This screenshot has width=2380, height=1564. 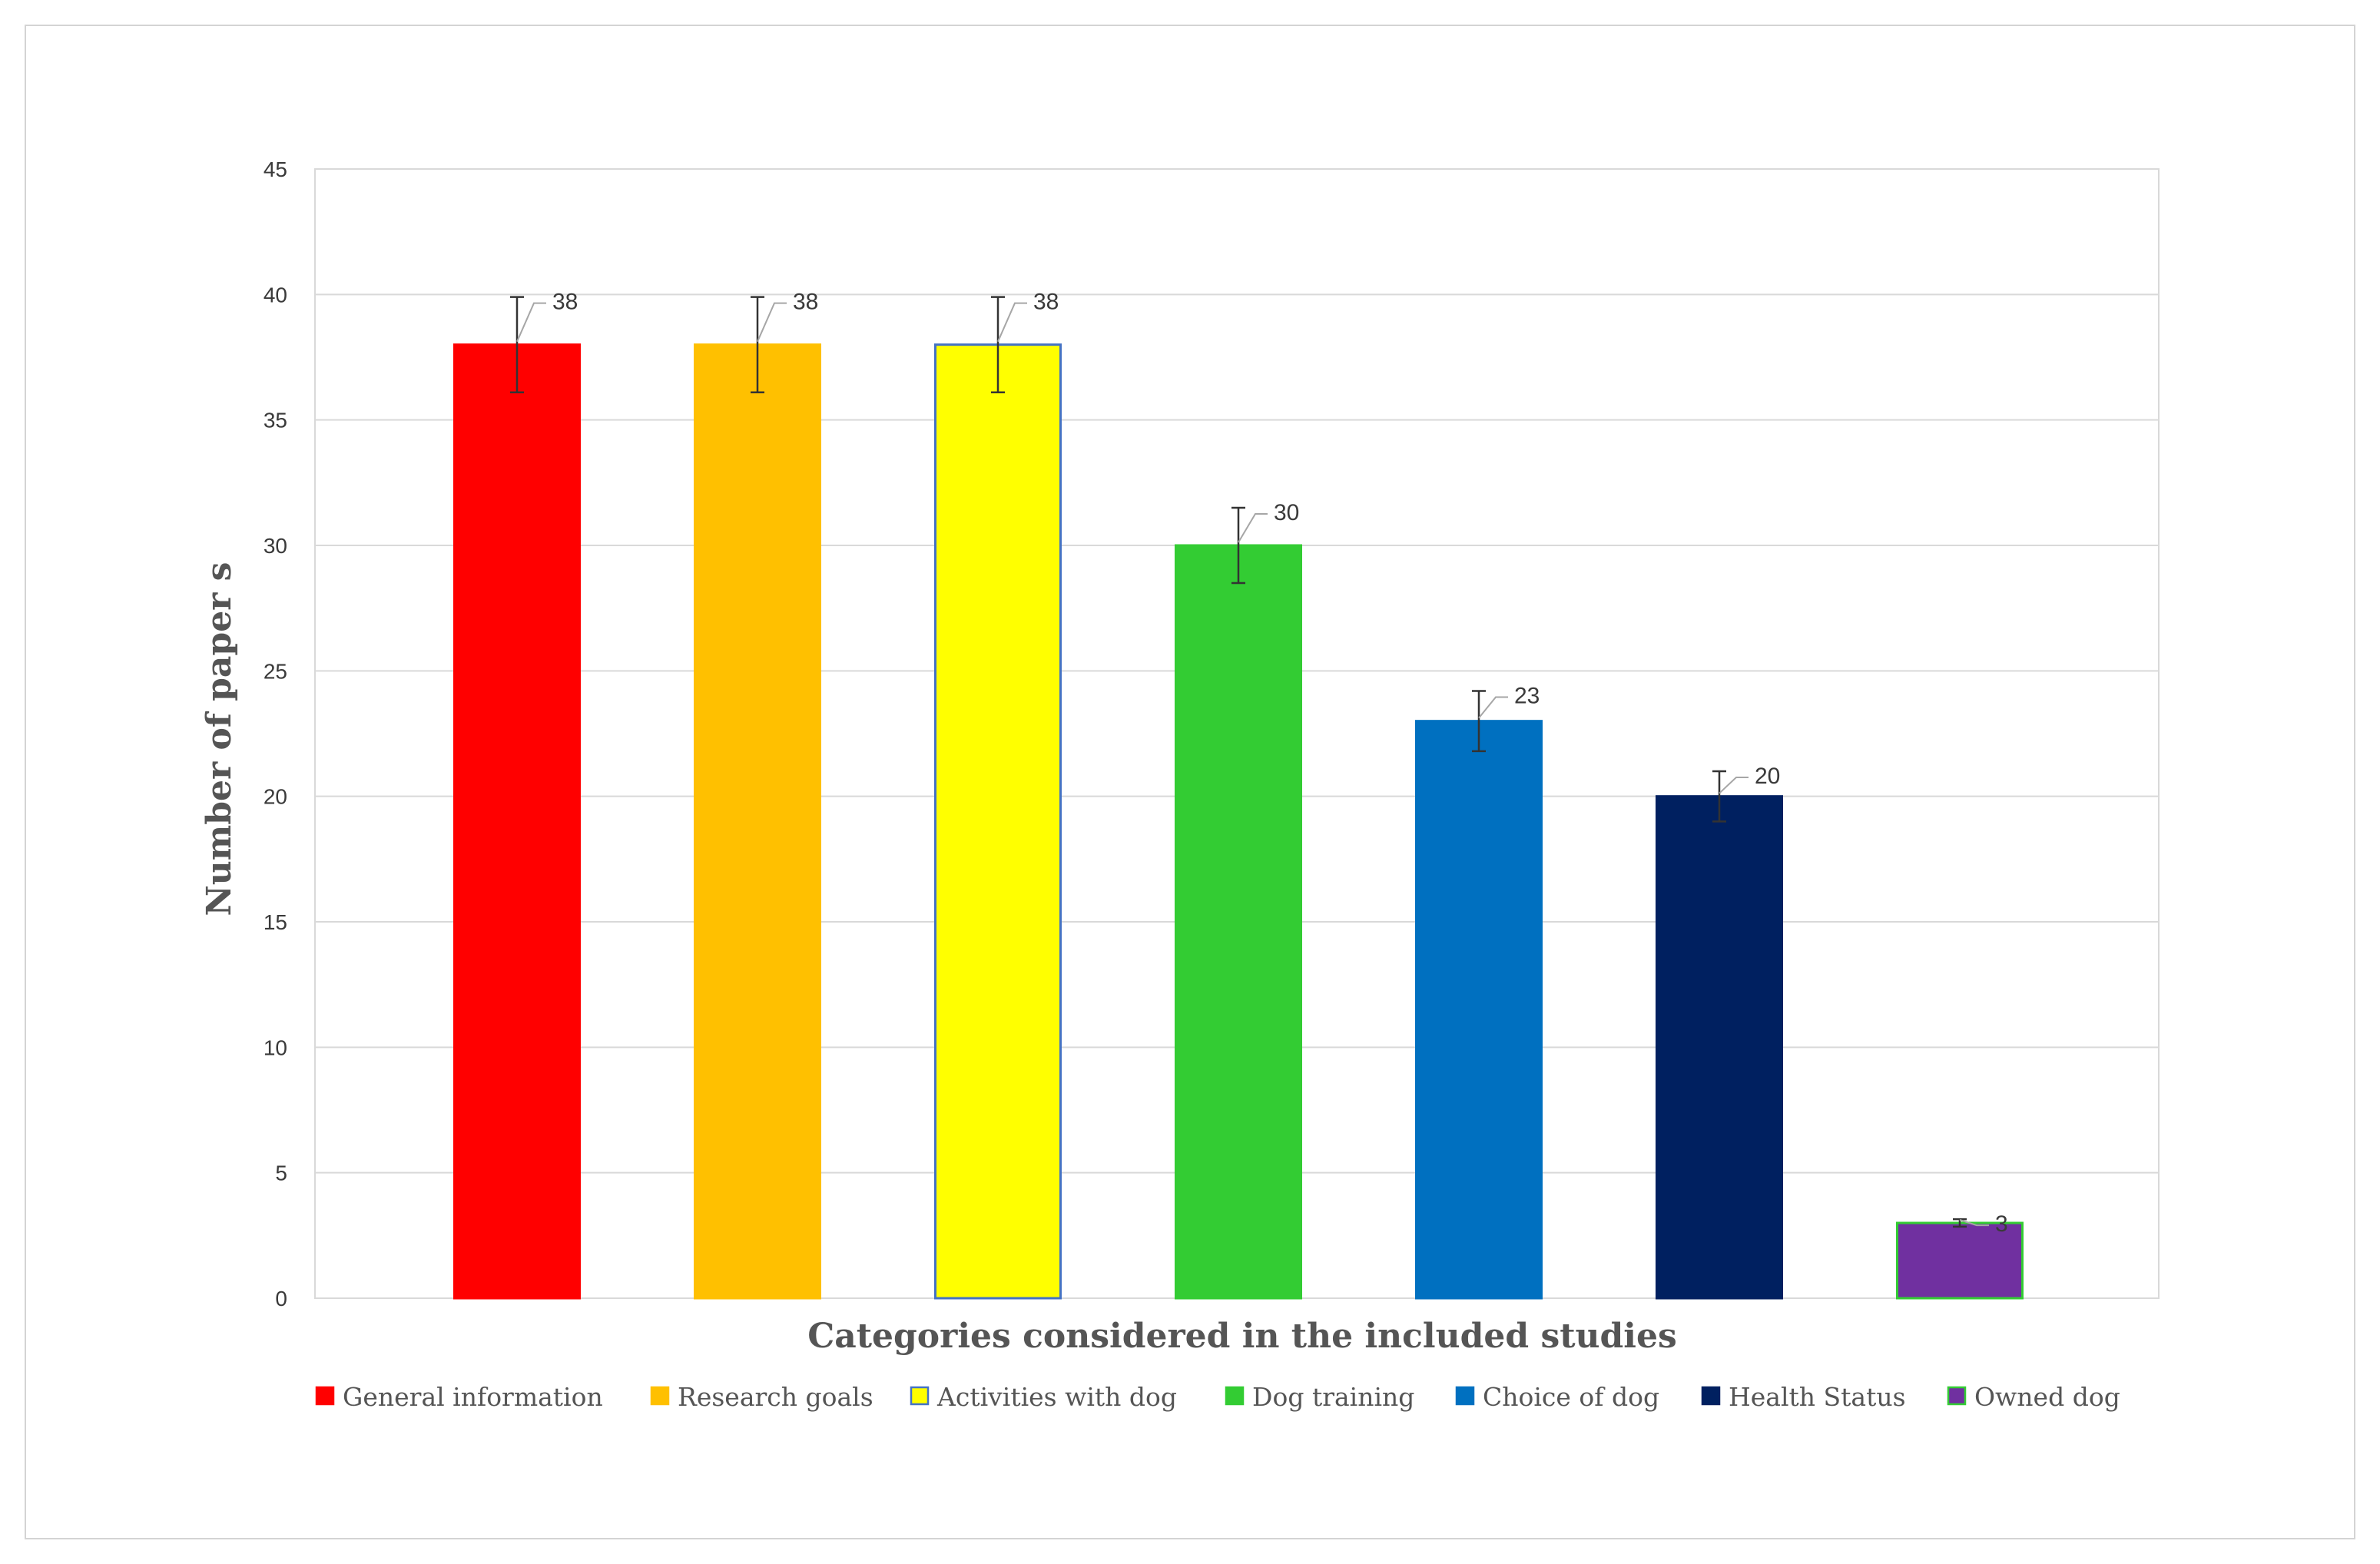 What do you see at coordinates (1333, 1397) in the screenshot?
I see `legend-label: Dog training` at bounding box center [1333, 1397].